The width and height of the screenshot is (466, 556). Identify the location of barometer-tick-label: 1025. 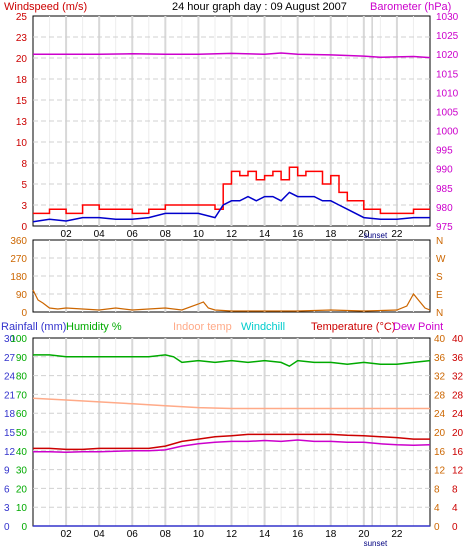
(447, 36).